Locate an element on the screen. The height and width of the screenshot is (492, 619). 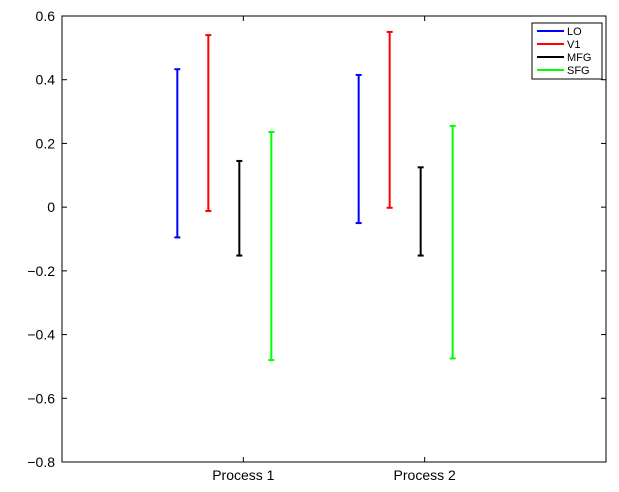
y-tick-label: −0.2 is located at coordinates (41, 271).